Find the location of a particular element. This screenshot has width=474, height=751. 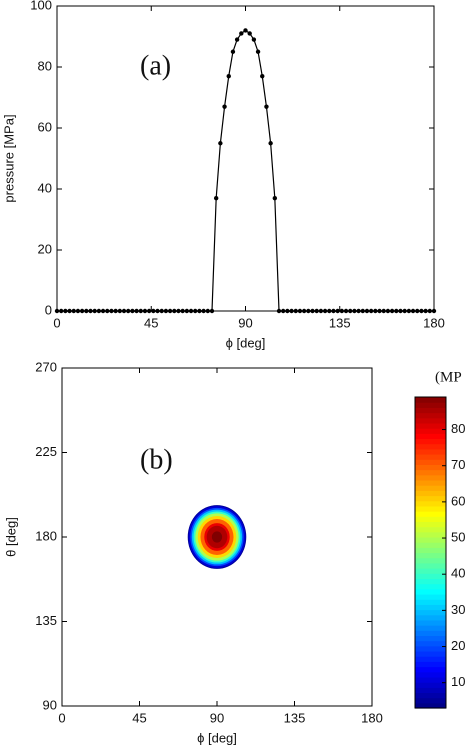

colorbar-tick-label: 10 is located at coordinates (458, 681).